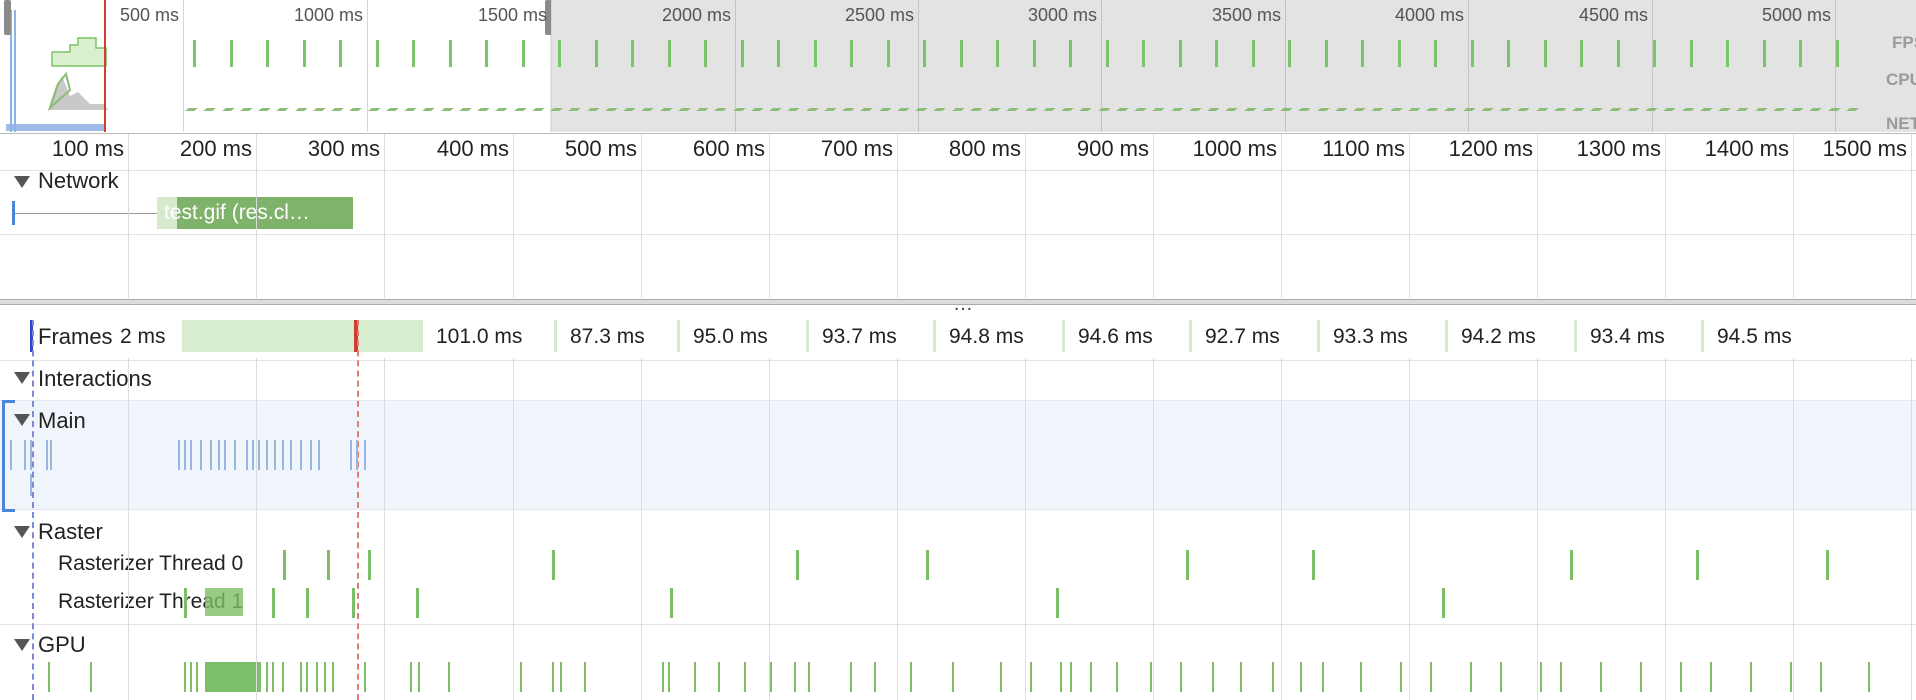 The image size is (1916, 700). What do you see at coordinates (224, 602) in the screenshot?
I see `raster-thread-1-long-task` at bounding box center [224, 602].